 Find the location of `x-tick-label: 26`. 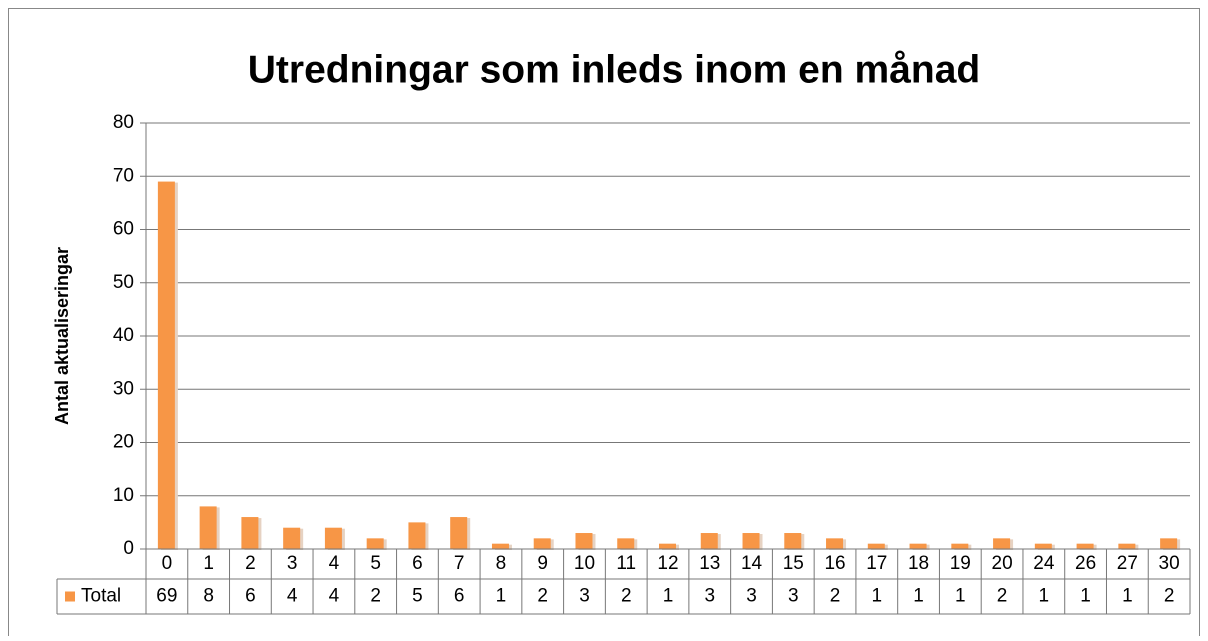

x-tick-label: 26 is located at coordinates (1085, 563).